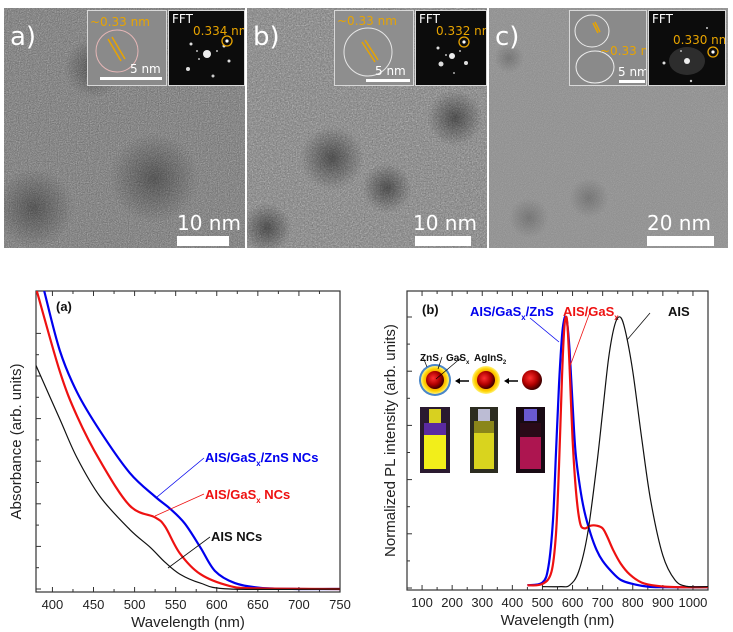 This screenshot has width=733, height=632. I want to click on x-tick-label: 200, so click(452, 602).